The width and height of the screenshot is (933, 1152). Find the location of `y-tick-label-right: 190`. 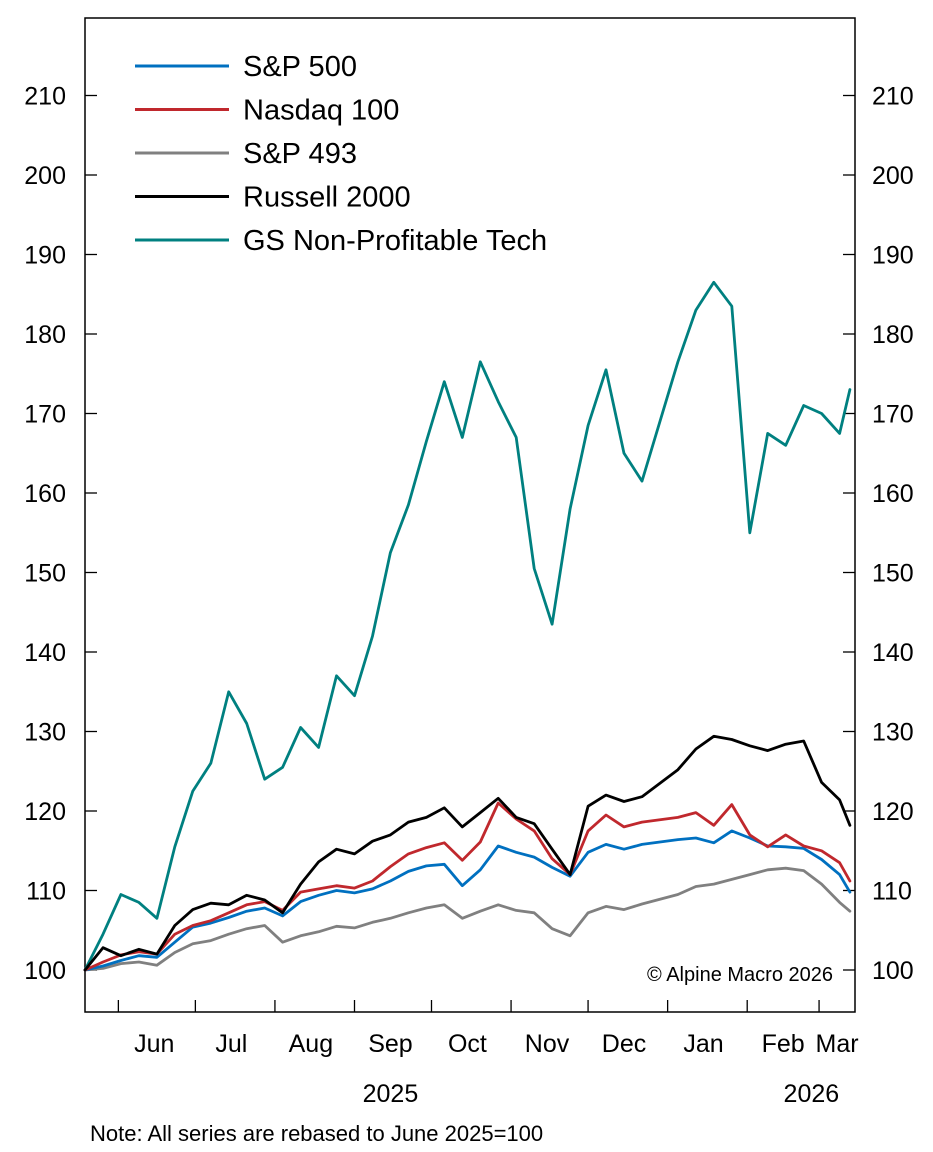

y-tick-label-right: 190 is located at coordinates (893, 256).